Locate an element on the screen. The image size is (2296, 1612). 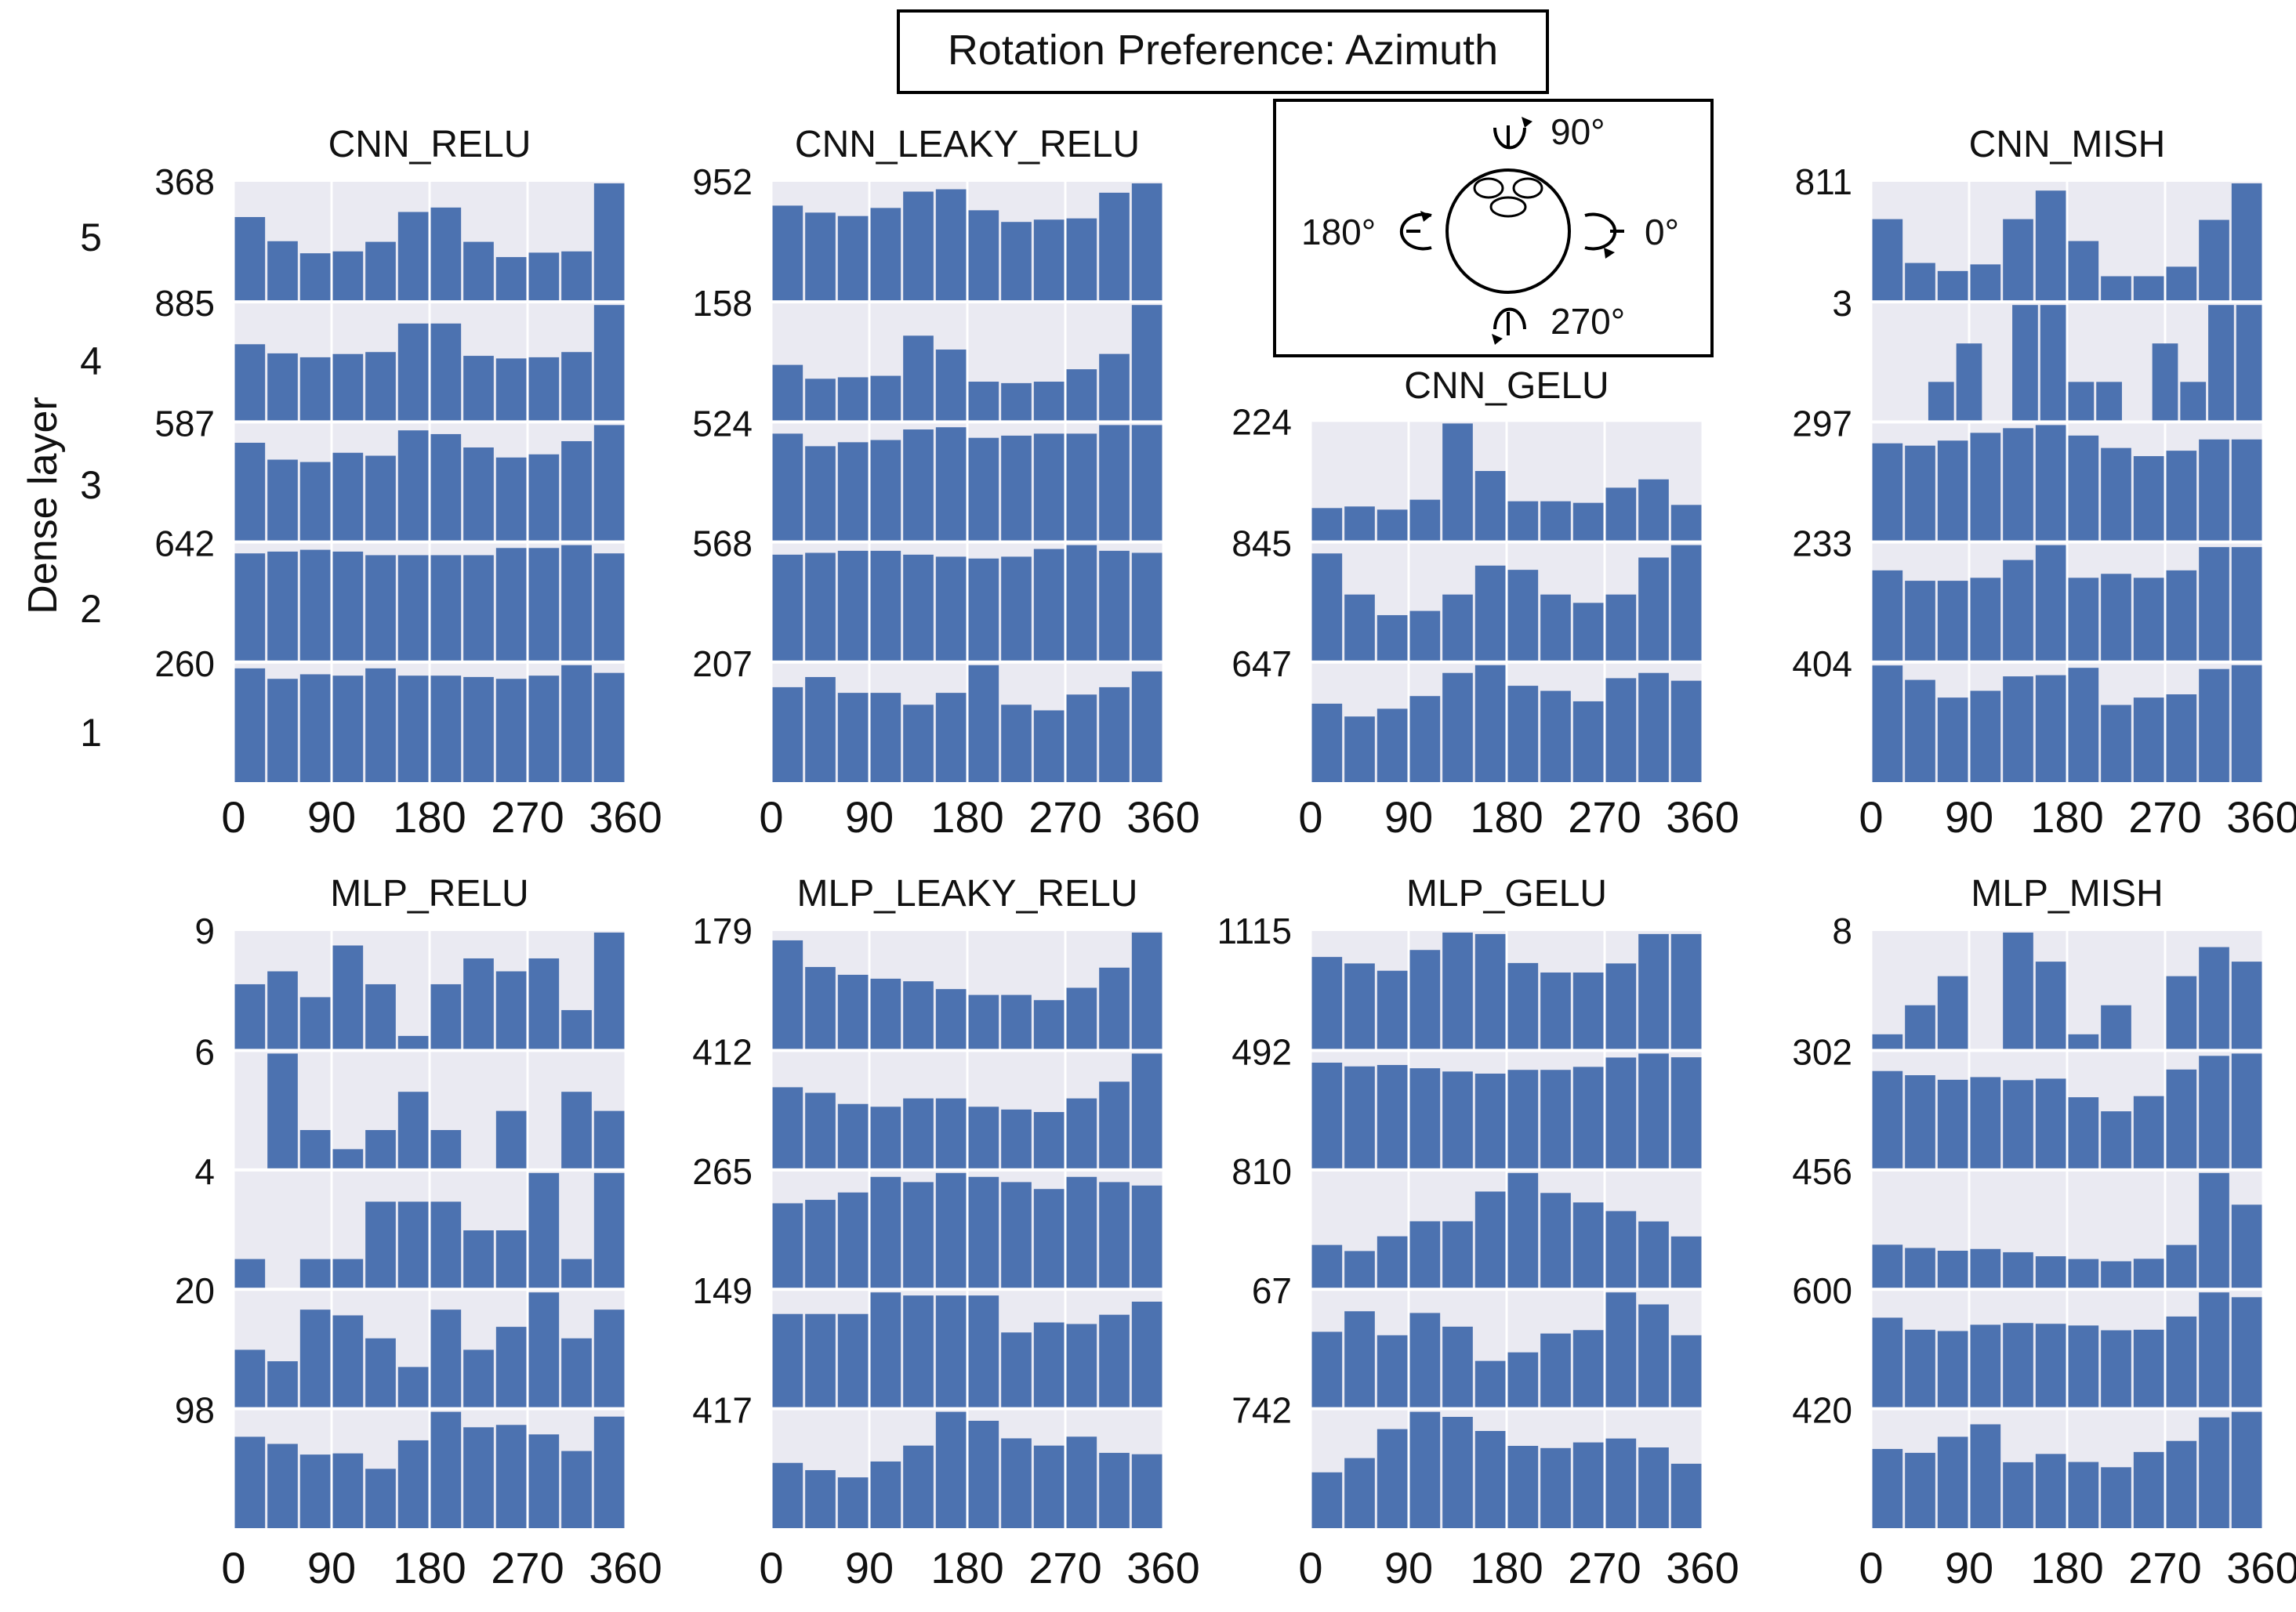
layer-label-4: 4 is located at coordinates (91, 361).